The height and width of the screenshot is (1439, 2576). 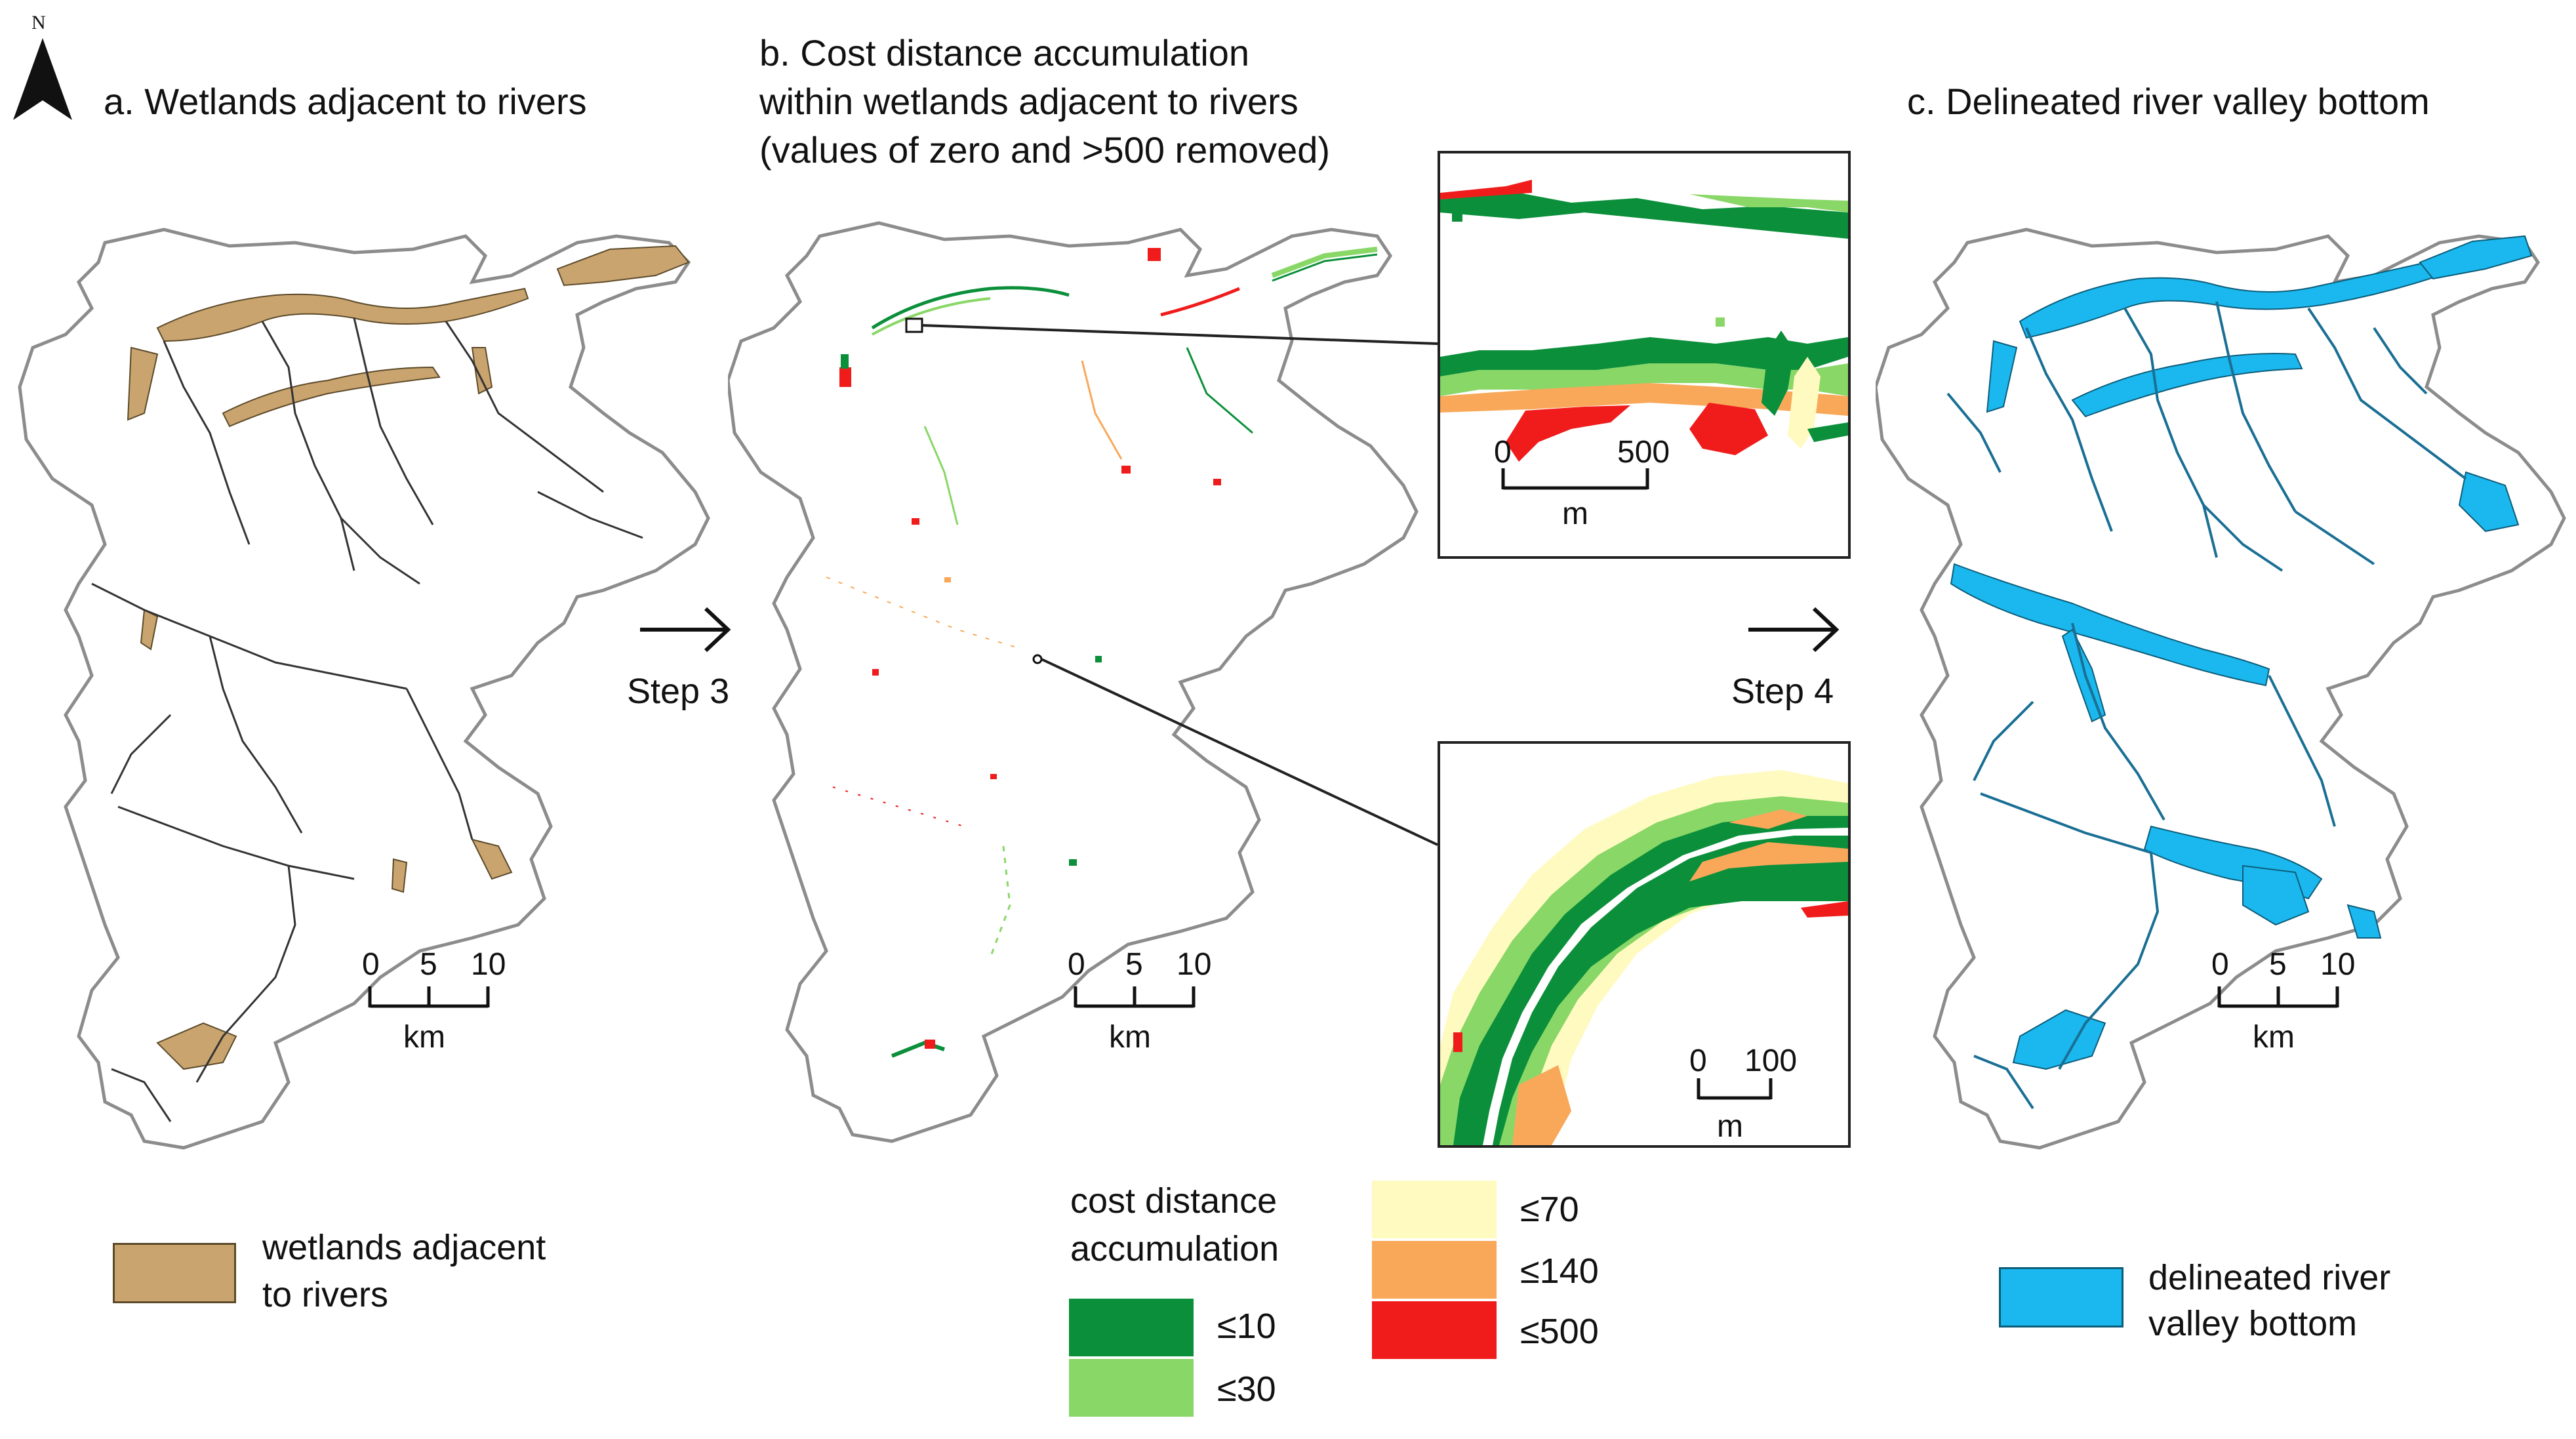 I want to click on legend-a-swatch, so click(x=174, y=1273).